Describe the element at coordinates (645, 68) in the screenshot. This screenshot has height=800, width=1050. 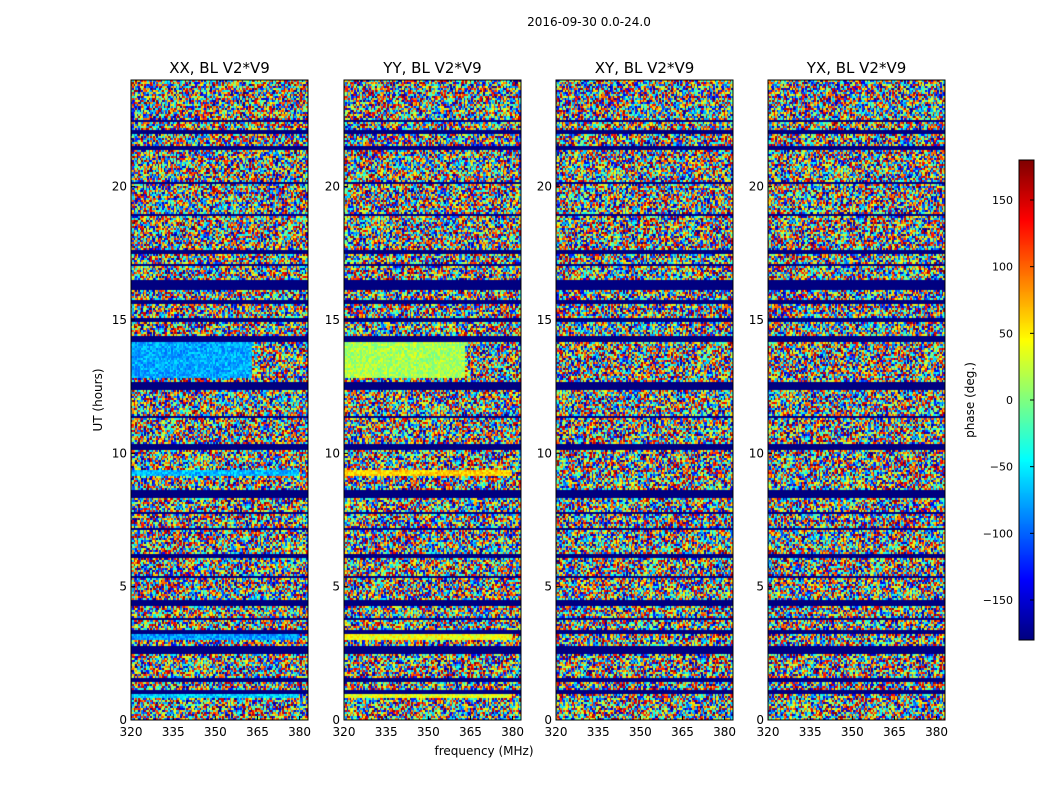
I see `panel-title: XY, BL V2*V9` at that location.